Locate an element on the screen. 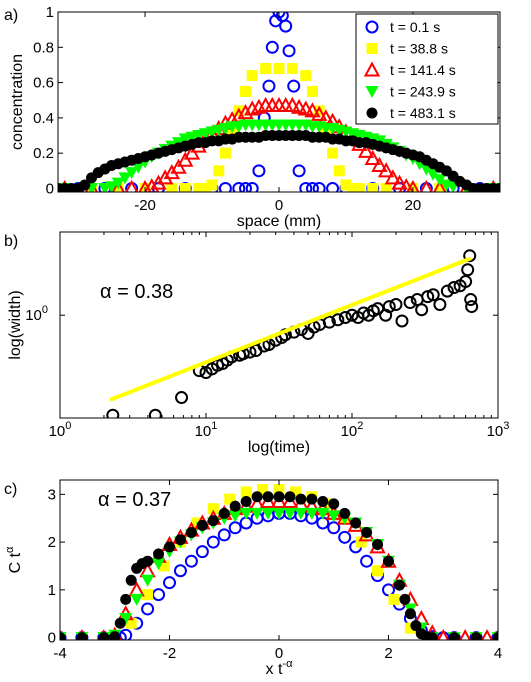 The width and height of the screenshot is (531, 682). y-tick-label: 3 is located at coordinates (52, 494).